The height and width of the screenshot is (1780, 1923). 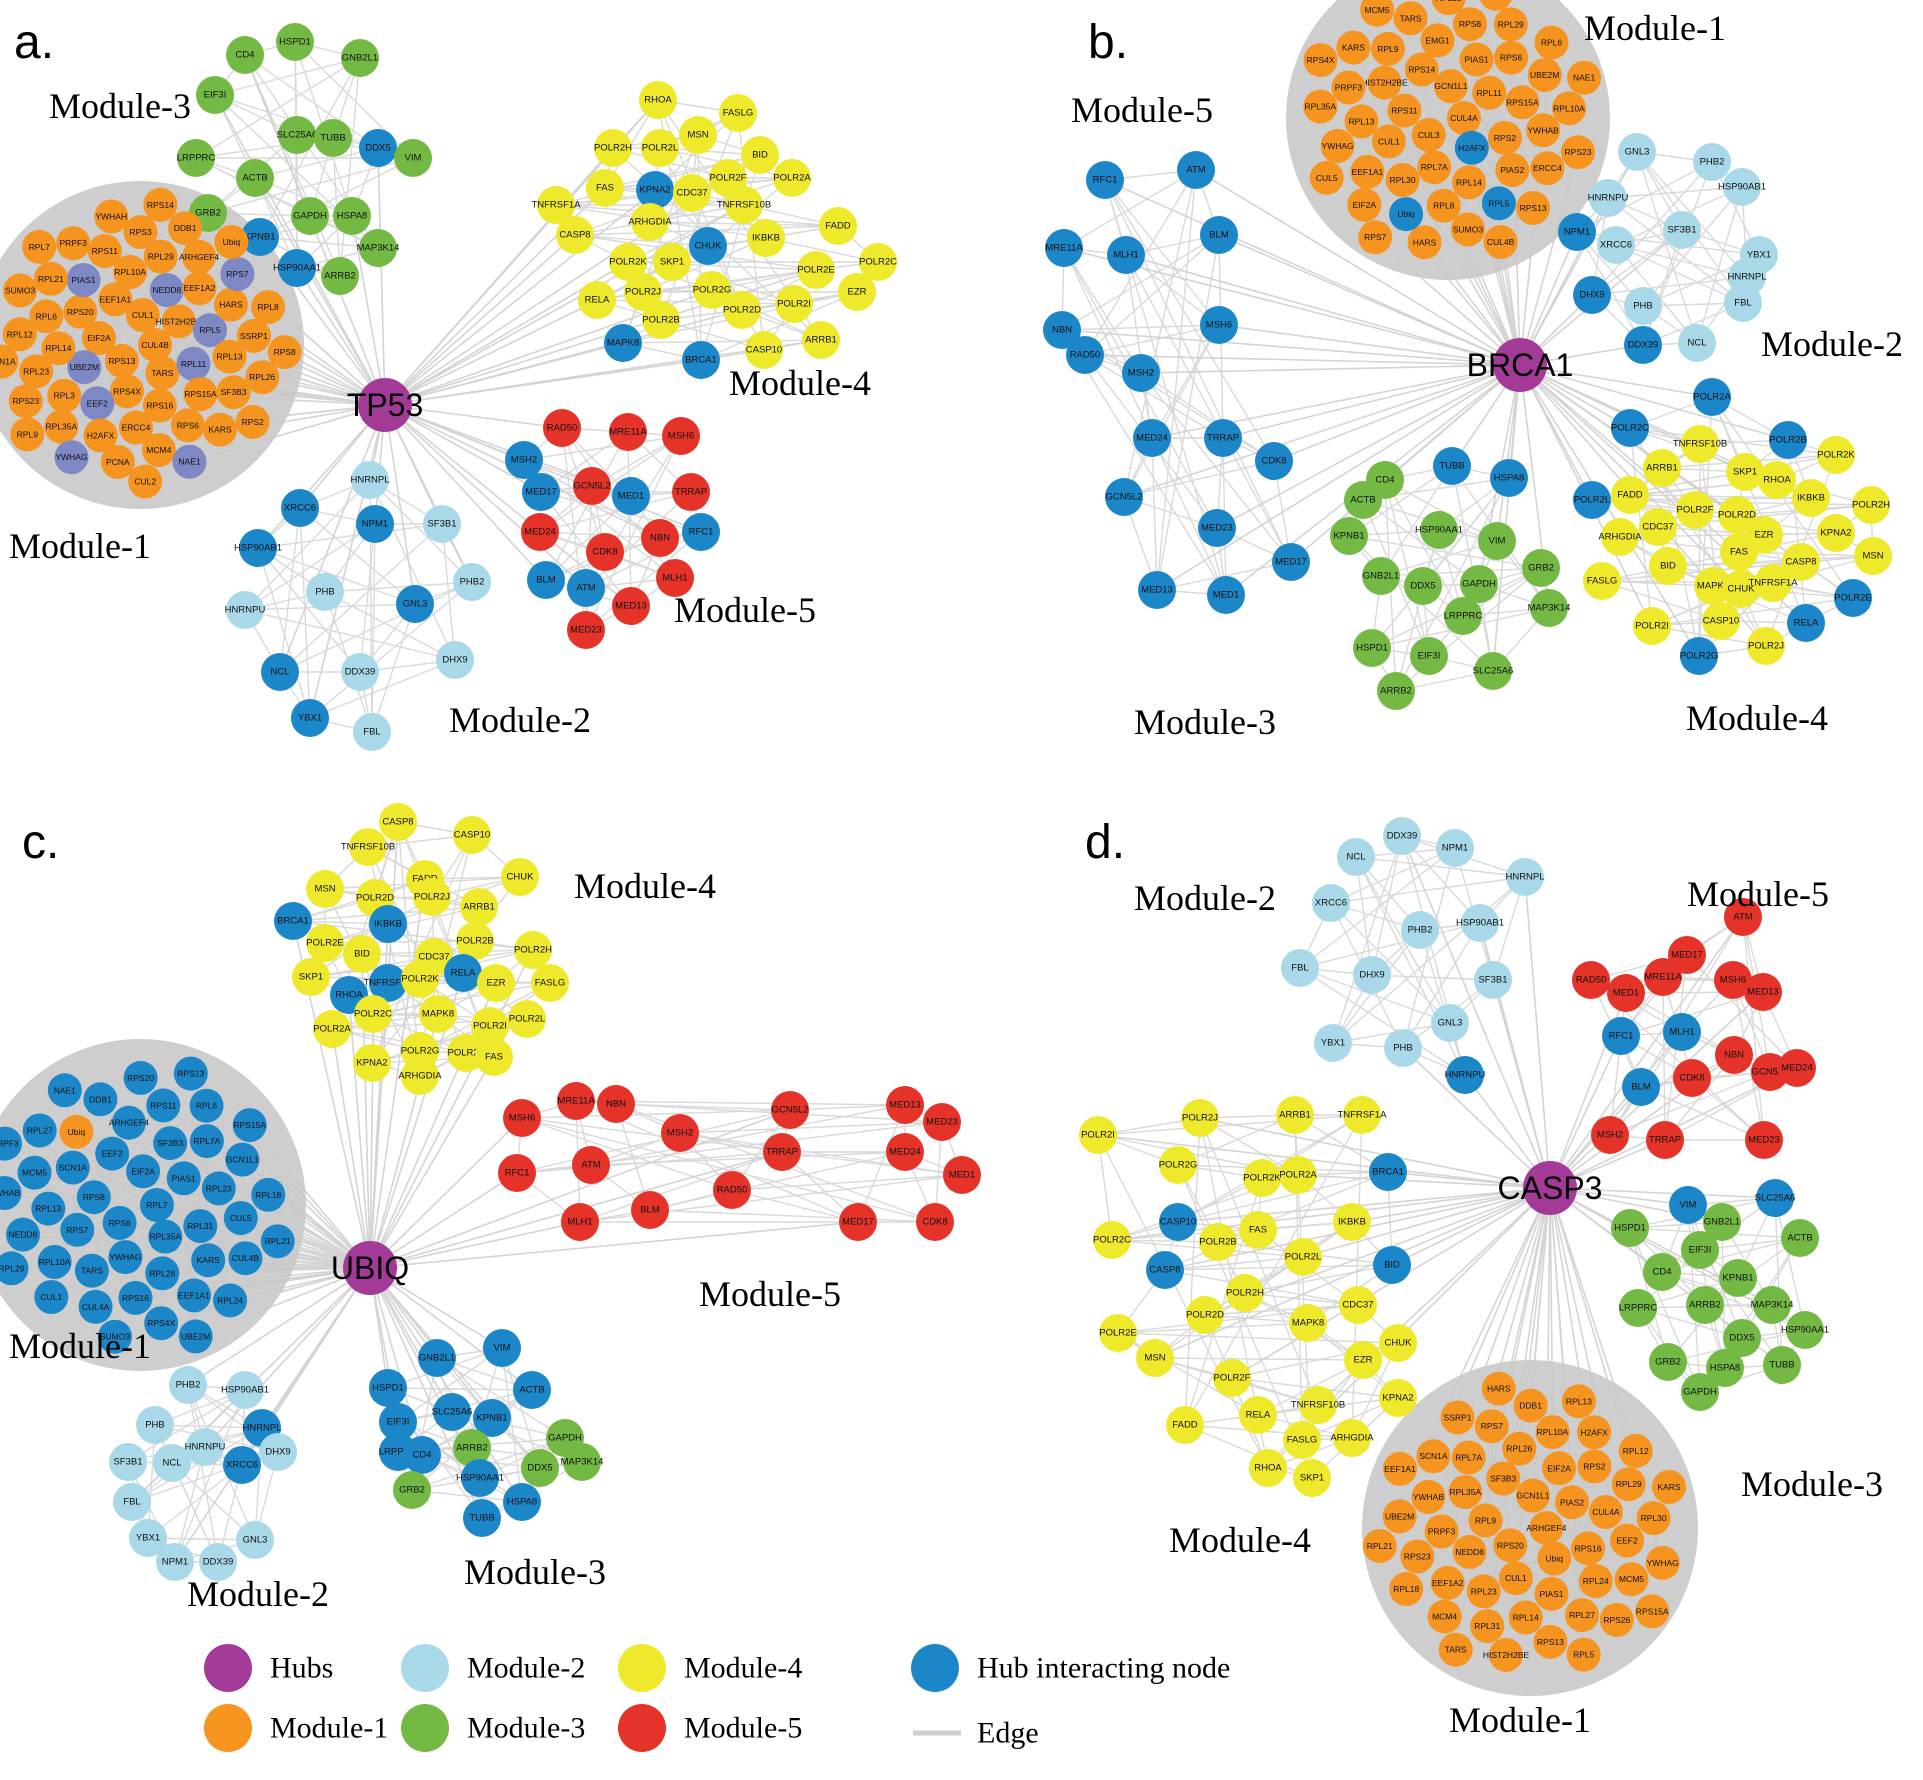 I want to click on node-RPL14, so click(x=1525, y=1617).